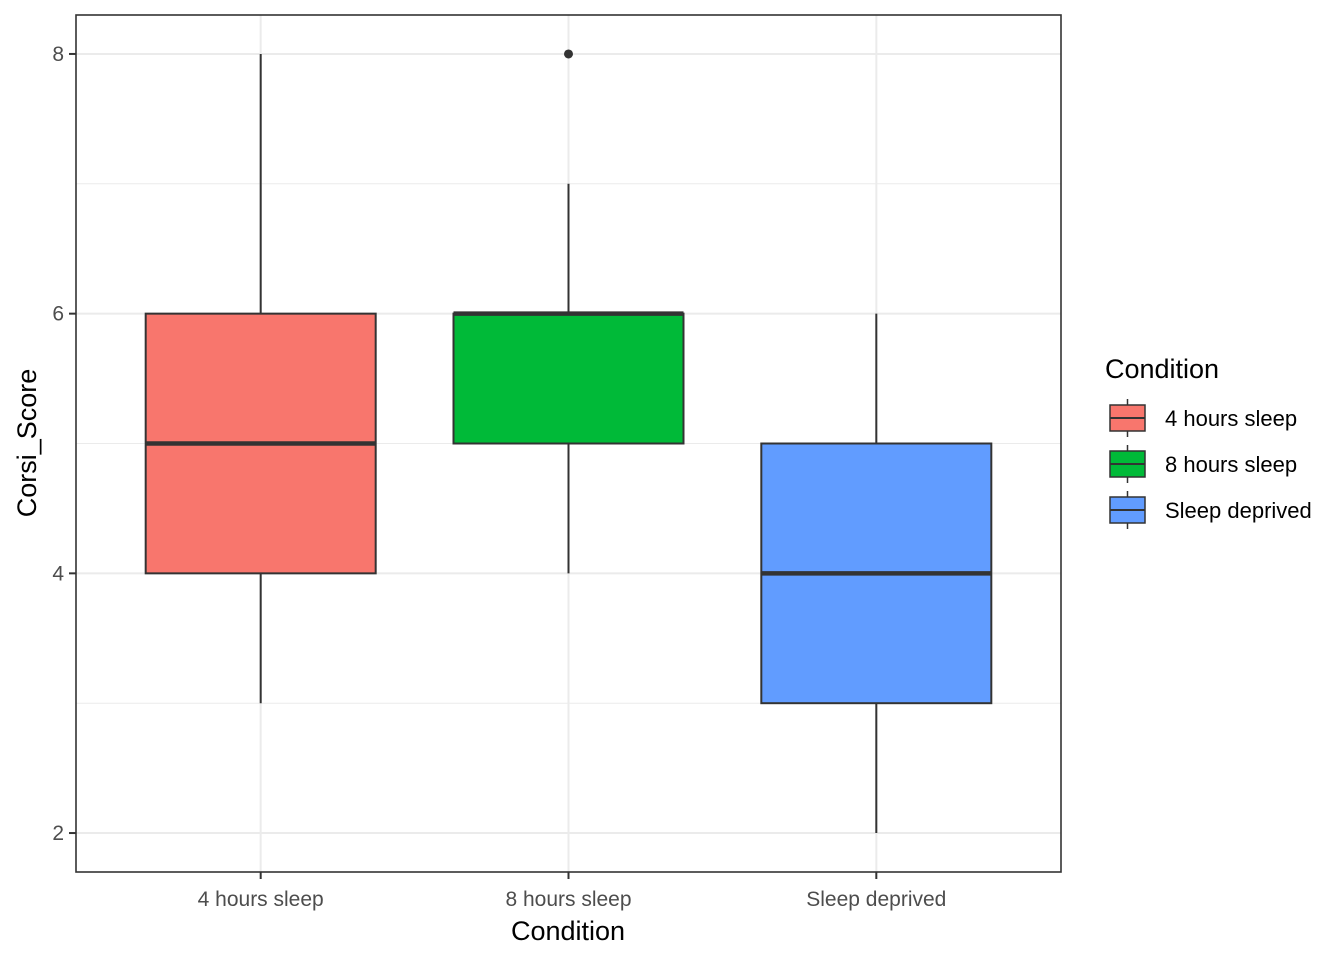 The image size is (1344, 960). I want to click on legend-item-sleep-deprived: Sleep deprived, so click(1210, 510).